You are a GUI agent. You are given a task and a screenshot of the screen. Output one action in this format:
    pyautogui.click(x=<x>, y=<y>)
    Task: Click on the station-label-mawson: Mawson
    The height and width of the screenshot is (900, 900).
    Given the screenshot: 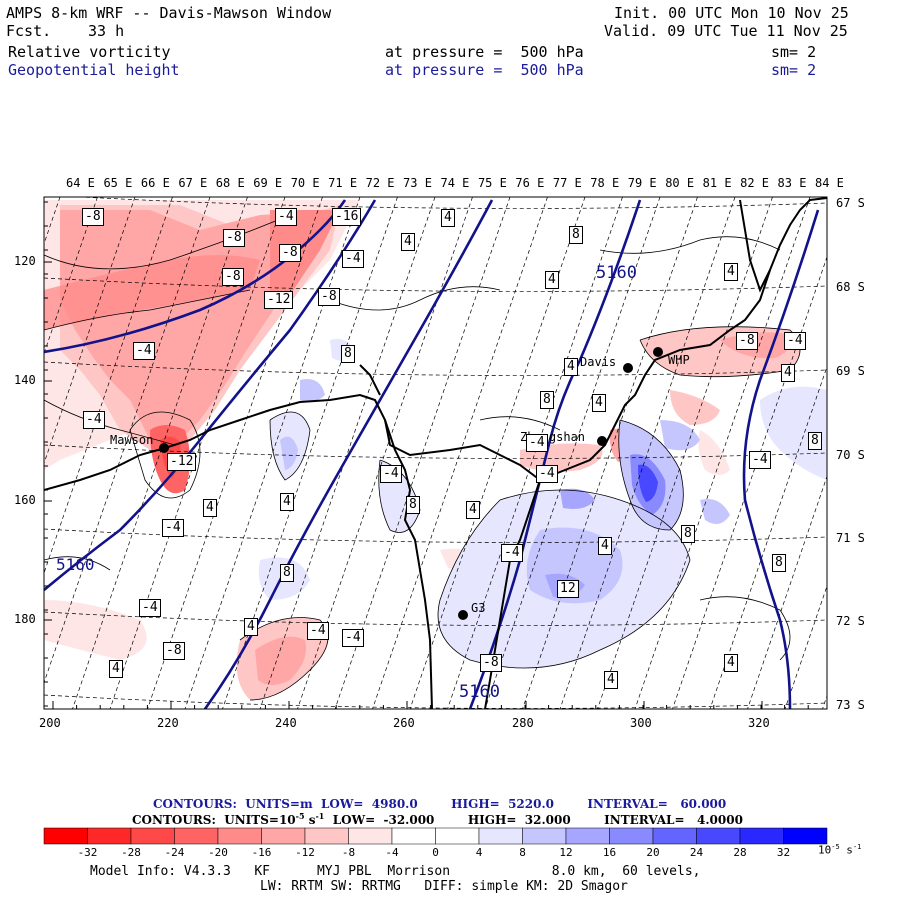 What is the action you would take?
    pyautogui.click(x=132, y=440)
    